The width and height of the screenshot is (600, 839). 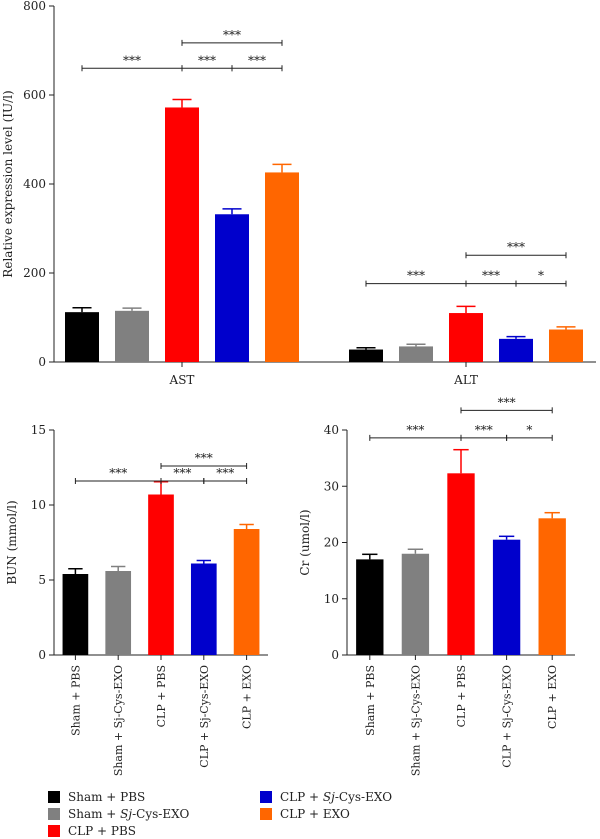 What do you see at coordinates (54, 831) in the screenshot?
I see `legend-swatch-clp-pbs` at bounding box center [54, 831].